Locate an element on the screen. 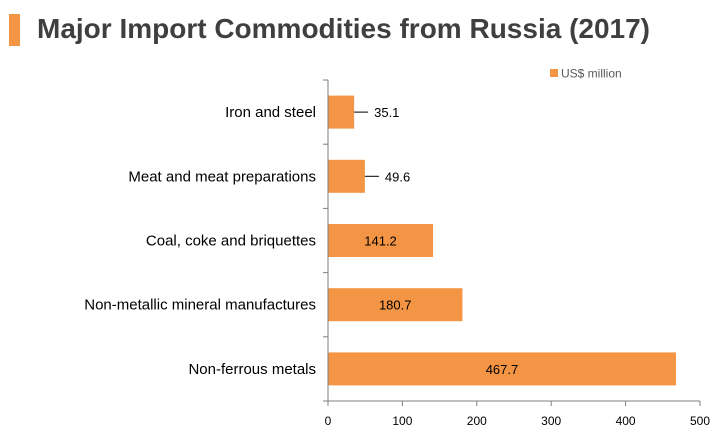 The width and height of the screenshot is (721, 448). data-label: 467.7 is located at coordinates (502, 369).